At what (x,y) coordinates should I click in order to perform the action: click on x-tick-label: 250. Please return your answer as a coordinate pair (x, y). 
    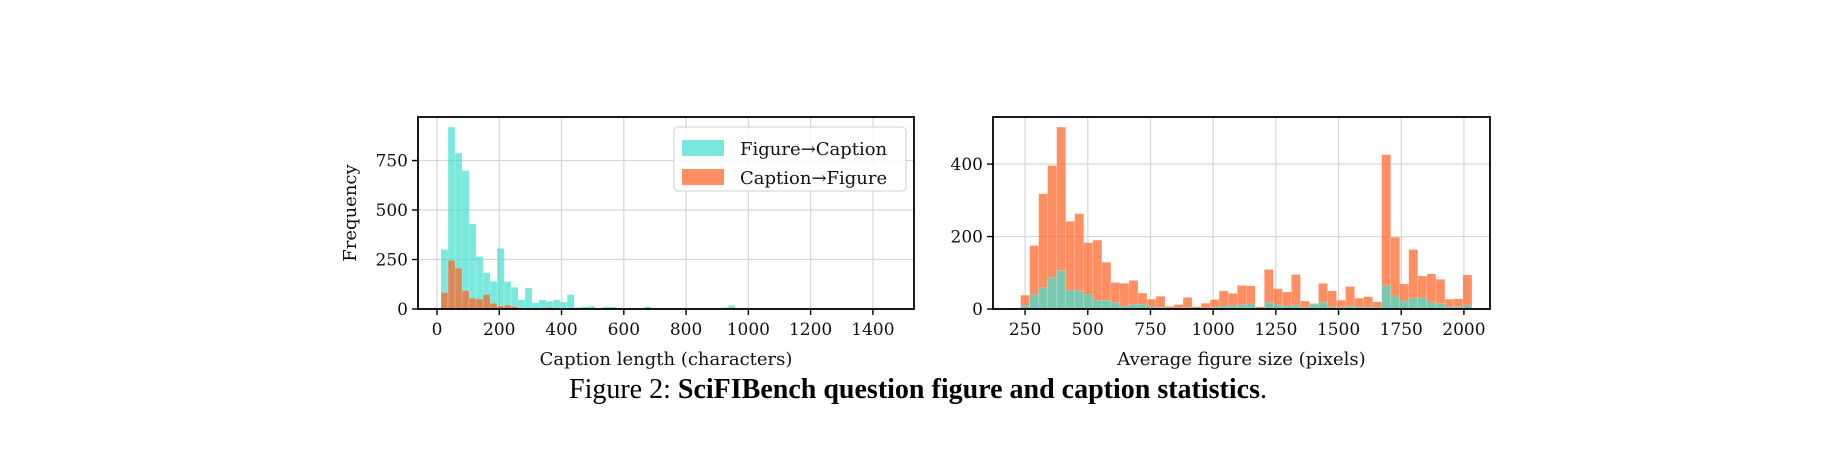
    Looking at the image, I should click on (1025, 330).